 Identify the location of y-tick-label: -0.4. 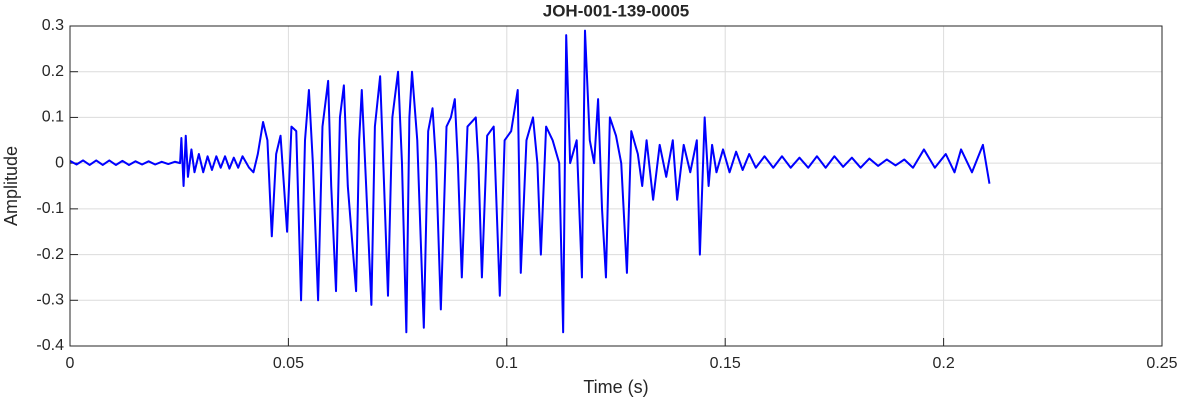
(50, 345).